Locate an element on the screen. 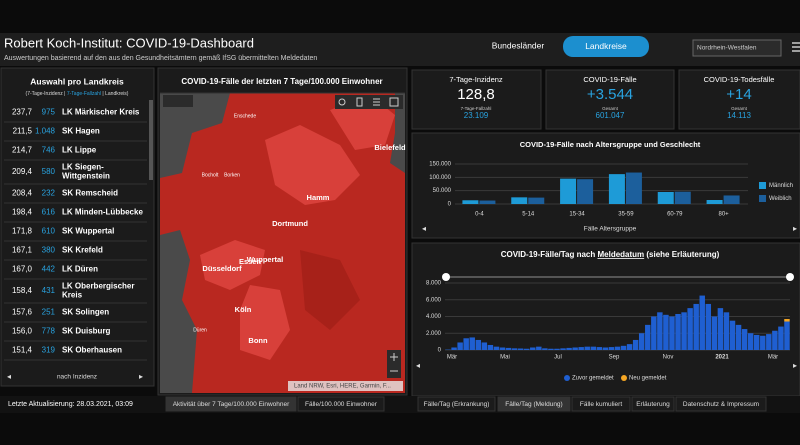  district-name: LK Märkischer Kreis is located at coordinates (101, 112).